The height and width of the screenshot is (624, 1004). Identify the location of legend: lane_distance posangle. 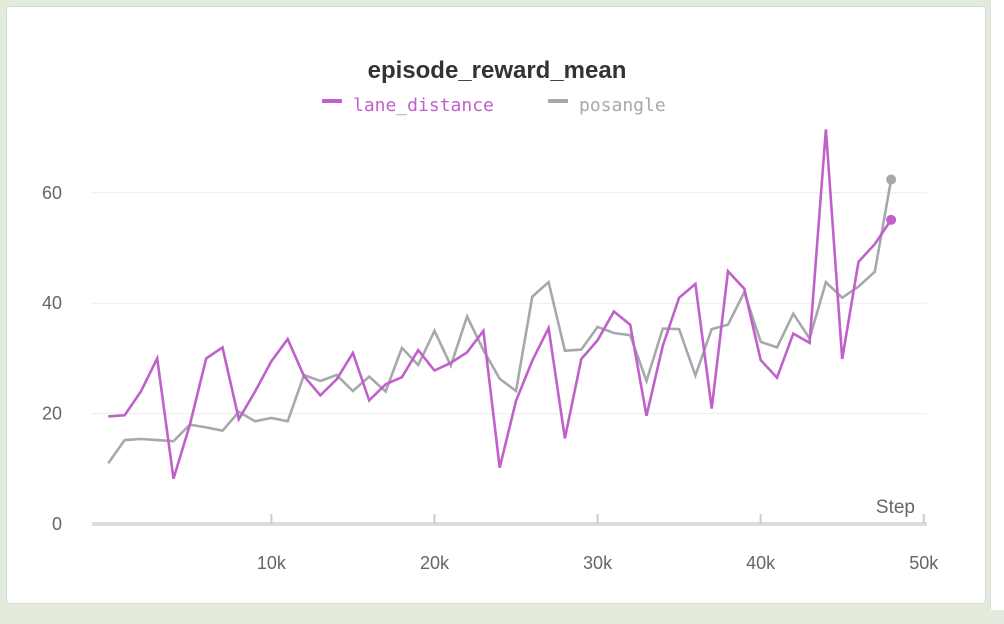
(494, 105).